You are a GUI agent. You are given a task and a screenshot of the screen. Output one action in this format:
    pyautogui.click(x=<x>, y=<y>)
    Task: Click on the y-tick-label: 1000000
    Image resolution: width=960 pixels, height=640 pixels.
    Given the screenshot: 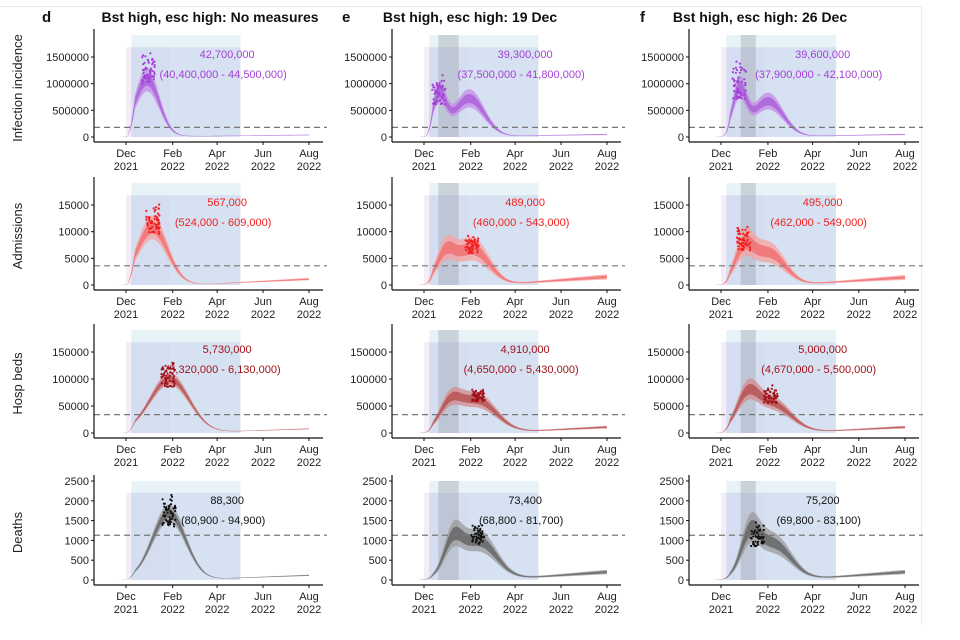 What is the action you would take?
    pyautogui.click(x=67, y=85)
    